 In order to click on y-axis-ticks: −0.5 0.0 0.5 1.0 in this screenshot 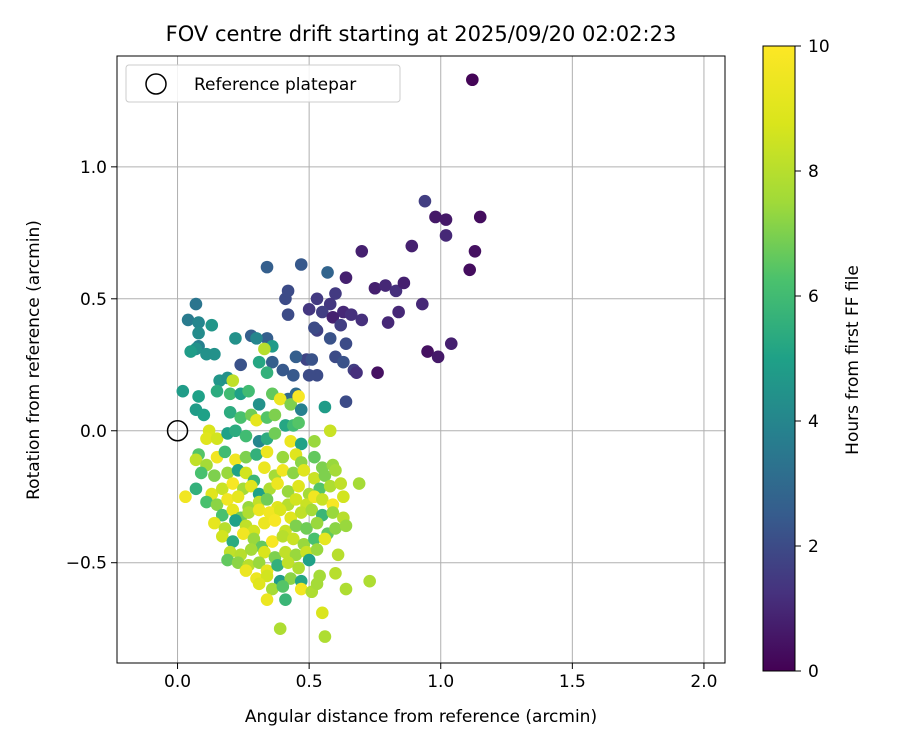, I will do `click(91, 366)`.